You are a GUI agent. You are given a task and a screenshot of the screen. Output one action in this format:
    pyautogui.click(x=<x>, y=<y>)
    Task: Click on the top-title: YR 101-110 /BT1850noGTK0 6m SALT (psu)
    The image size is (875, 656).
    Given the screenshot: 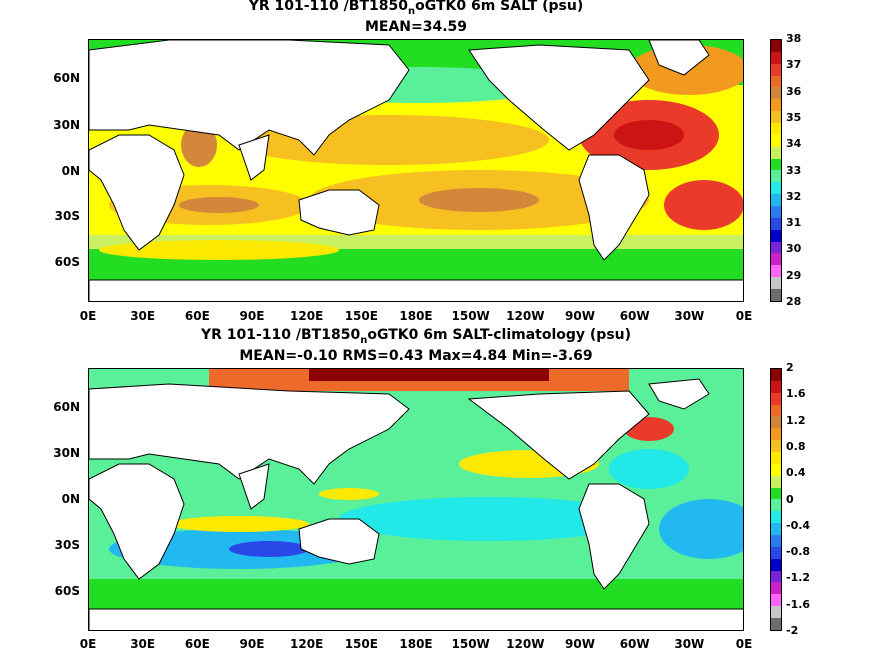 What is the action you would take?
    pyautogui.click(x=416, y=8)
    